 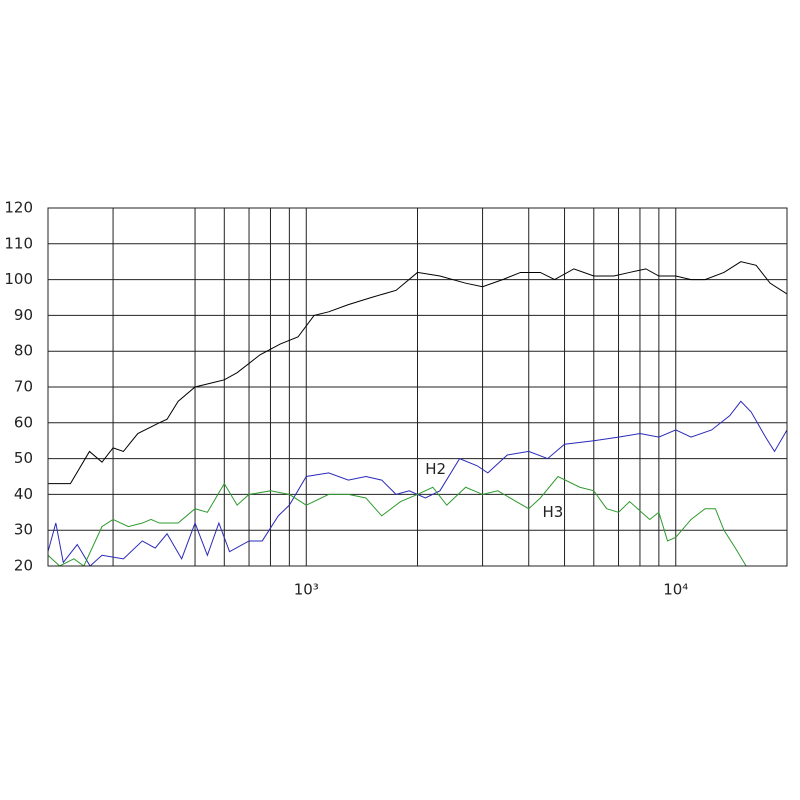 I want to click on y-tick-label: 100, so click(x=18, y=279).